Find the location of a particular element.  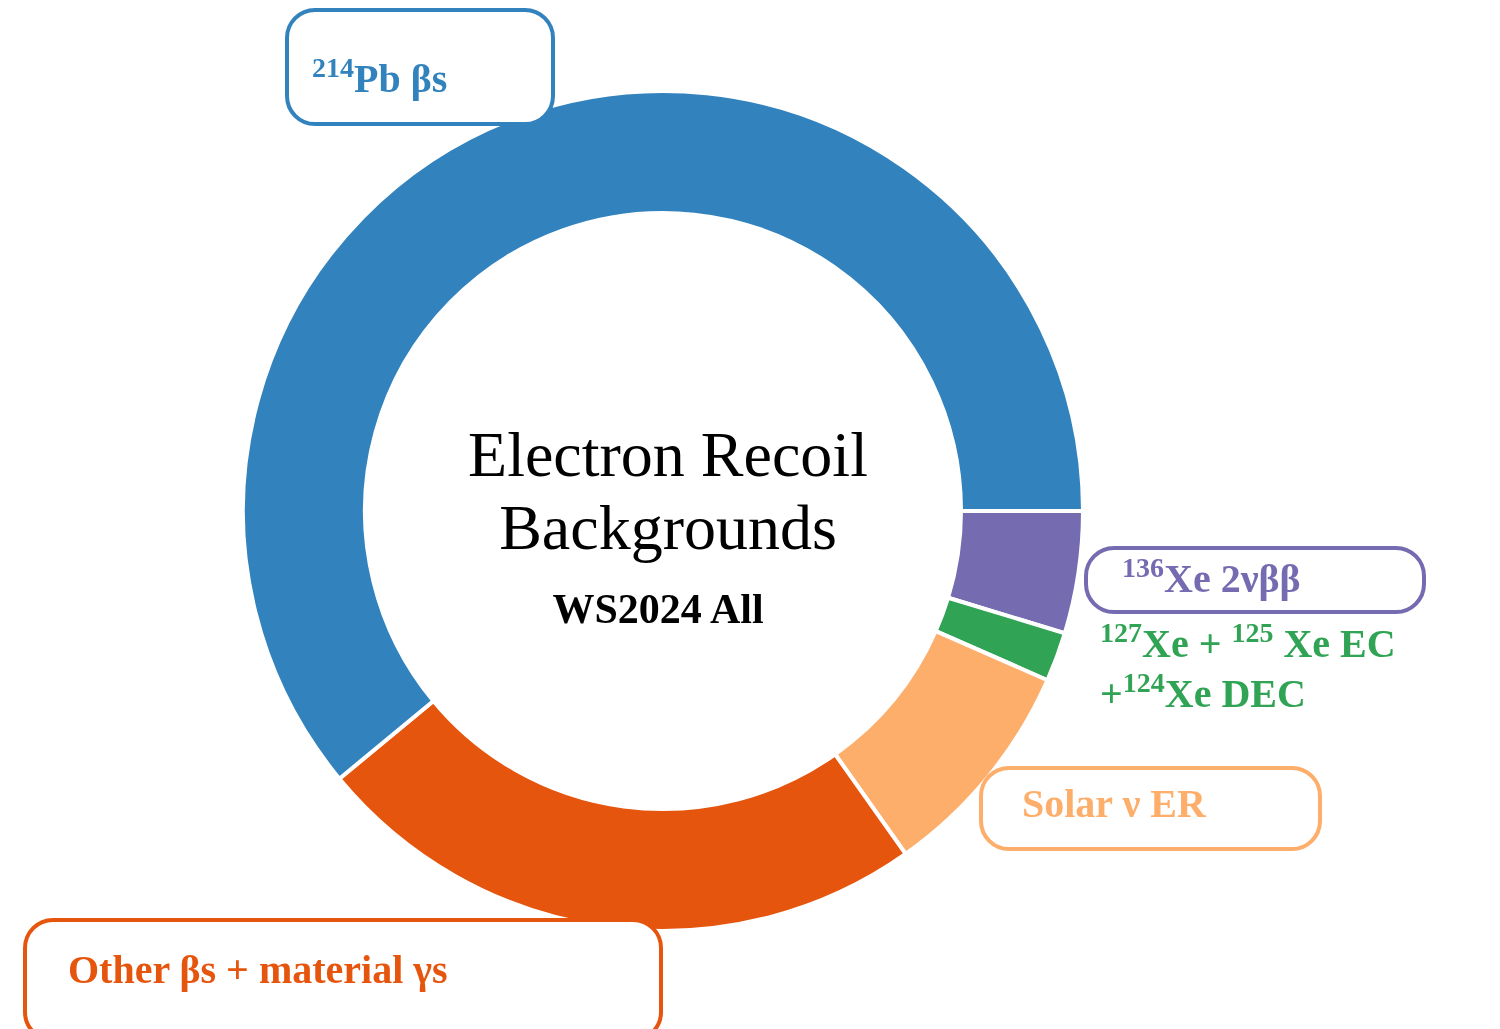

slice-label: $^{214}$Pb βs is located at coordinates (380, 76).